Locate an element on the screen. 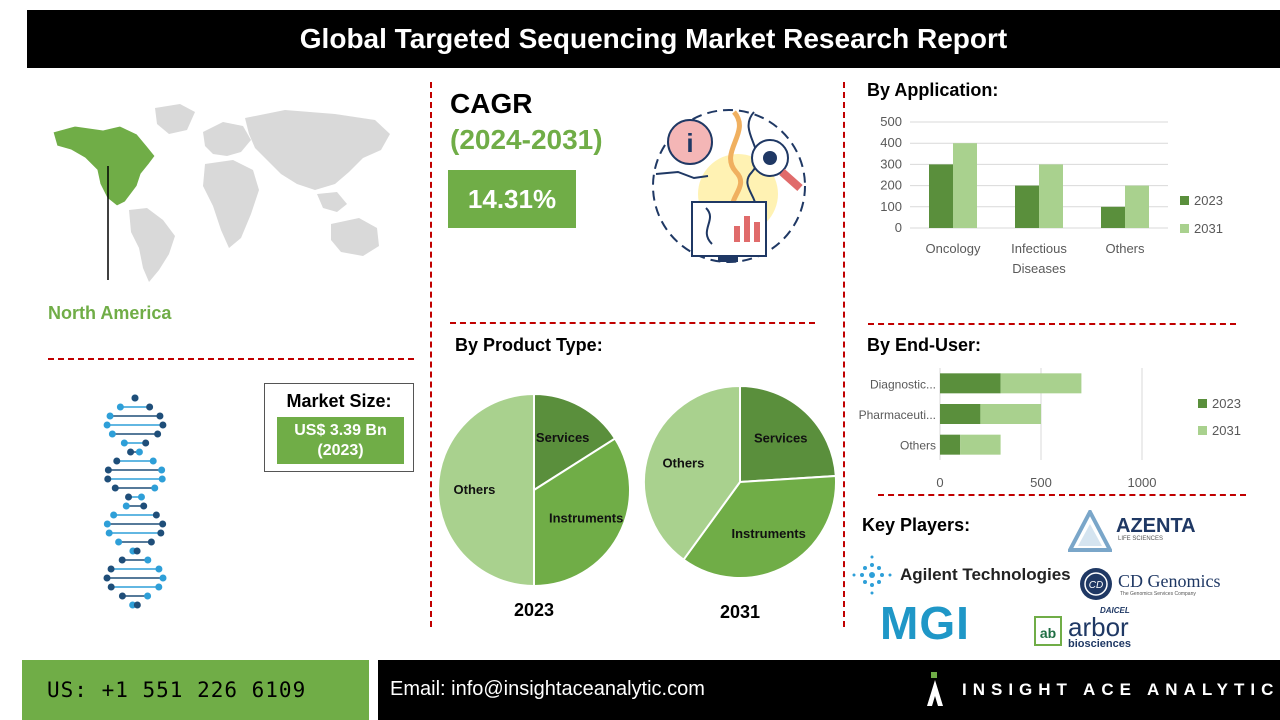 The width and height of the screenshot is (1280, 720). pie-chart-2023: Services Instruments Others 2023 is located at coordinates (534, 506).